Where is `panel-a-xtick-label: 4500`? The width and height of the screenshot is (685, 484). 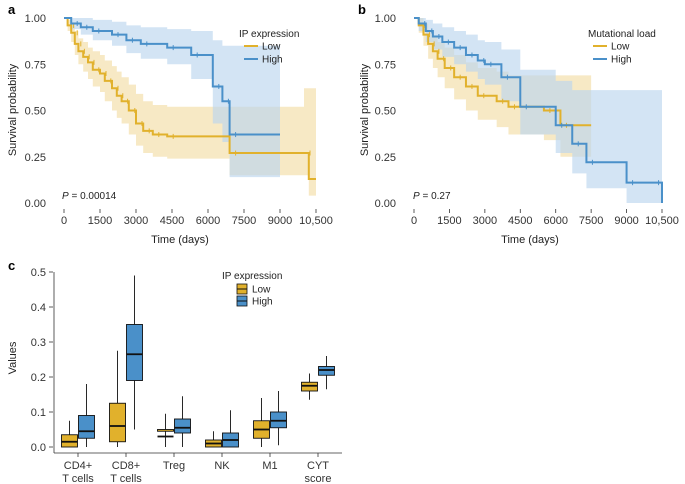 panel-a-xtick-label: 4500 is located at coordinates (172, 221).